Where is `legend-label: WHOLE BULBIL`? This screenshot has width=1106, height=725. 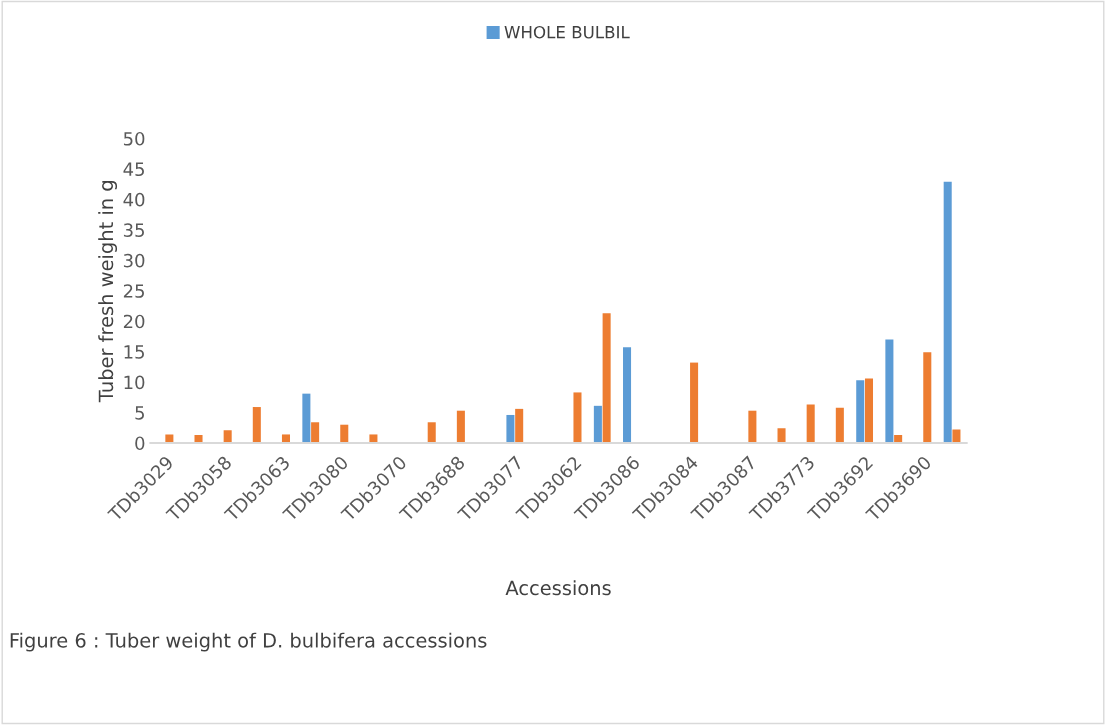
legend-label: WHOLE BULBIL is located at coordinates (567, 32).